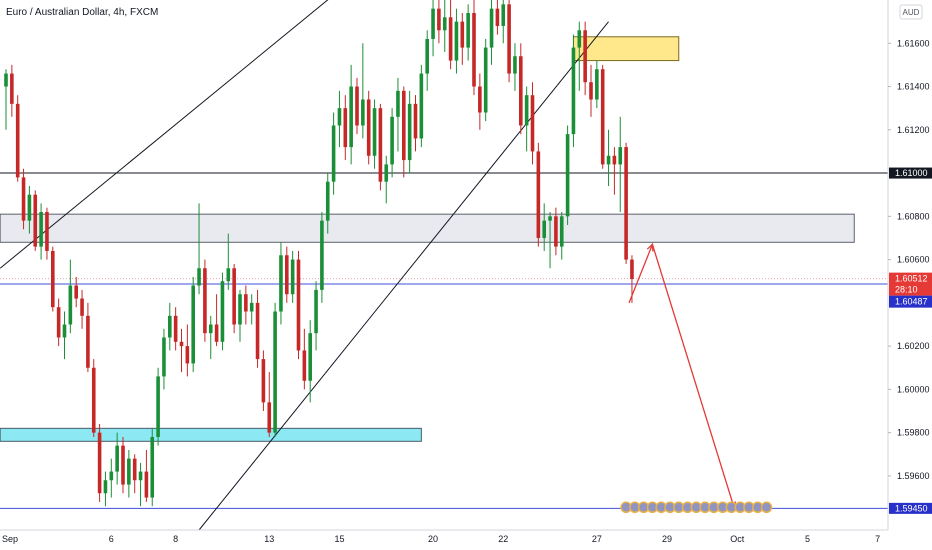  What do you see at coordinates (911, 508) in the screenshot?
I see `level-label-159450: 1.59450` at bounding box center [911, 508].